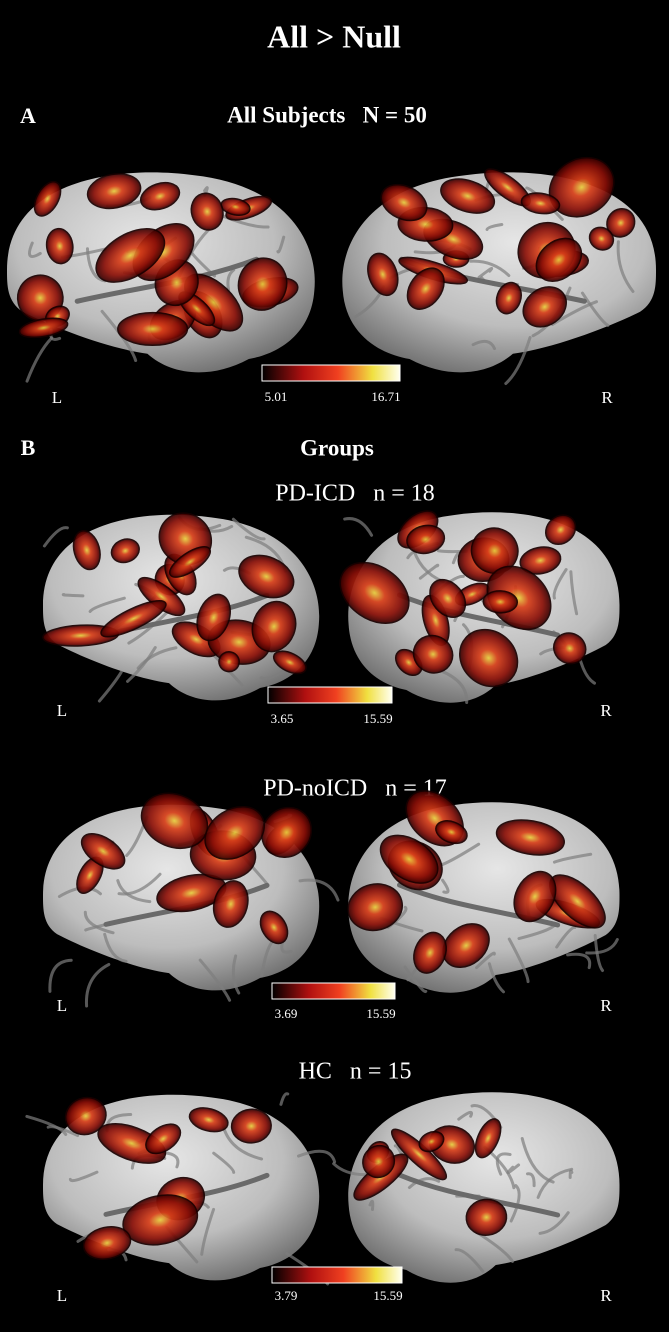 Image resolution: width=669 pixels, height=1332 pixels. What do you see at coordinates (286, 1295) in the screenshot?
I see `colorbar-min-label: 3.79` at bounding box center [286, 1295].